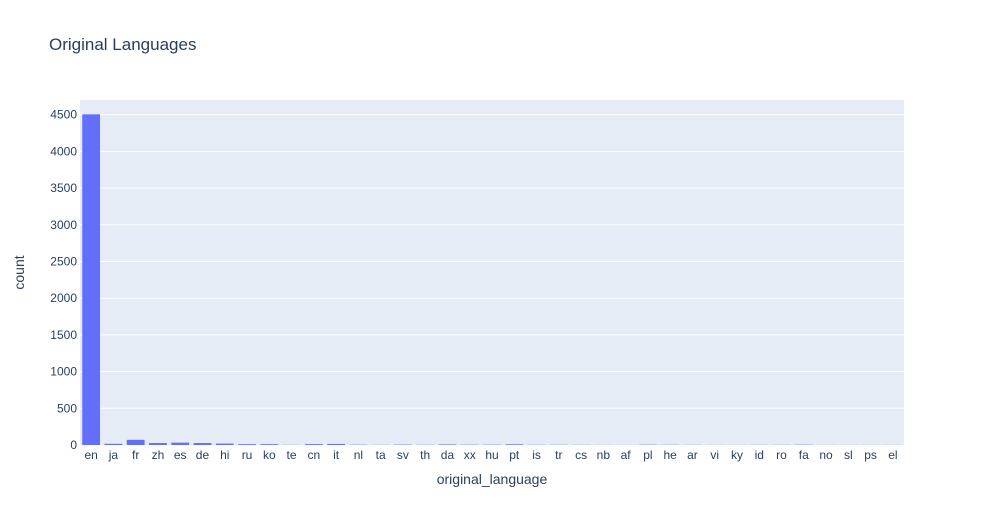 Image resolution: width=984 pixels, height=525 pixels. Describe the element at coordinates (403, 455) in the screenshot. I see `x-tick-label: sv` at that location.